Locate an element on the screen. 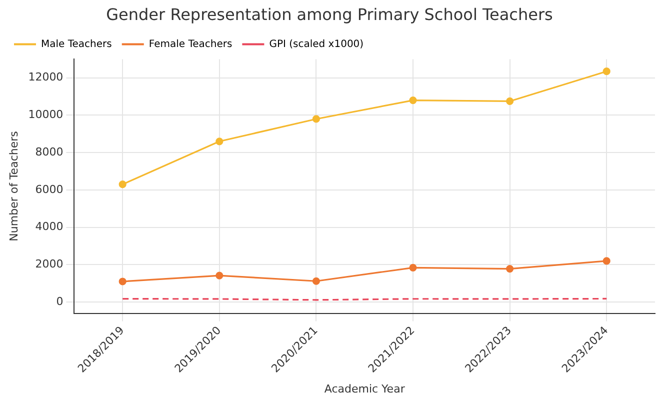 This screenshot has height=400, width=665. legend-label: GPI (scaled x1000) is located at coordinates (316, 44).